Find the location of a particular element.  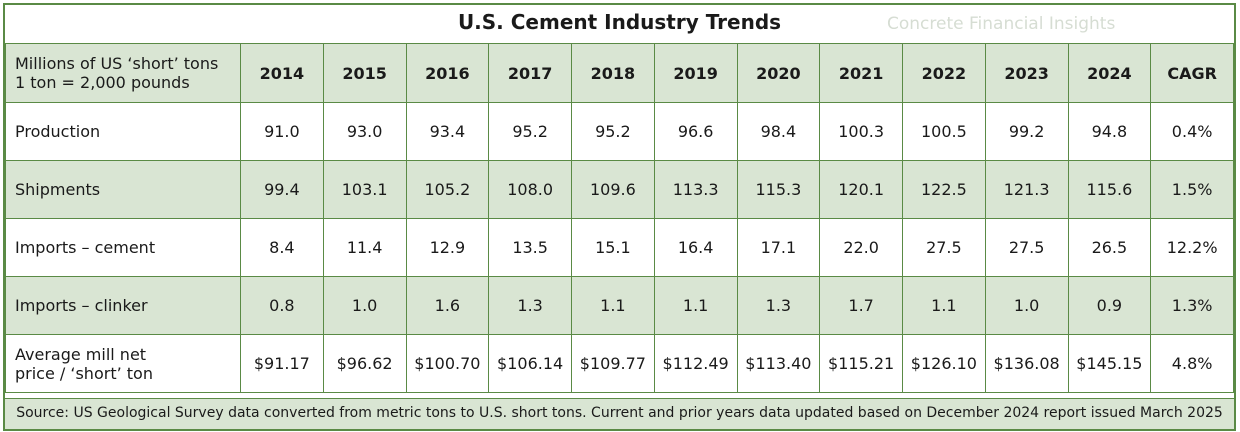

column-header: 2020 is located at coordinates (778, 73).